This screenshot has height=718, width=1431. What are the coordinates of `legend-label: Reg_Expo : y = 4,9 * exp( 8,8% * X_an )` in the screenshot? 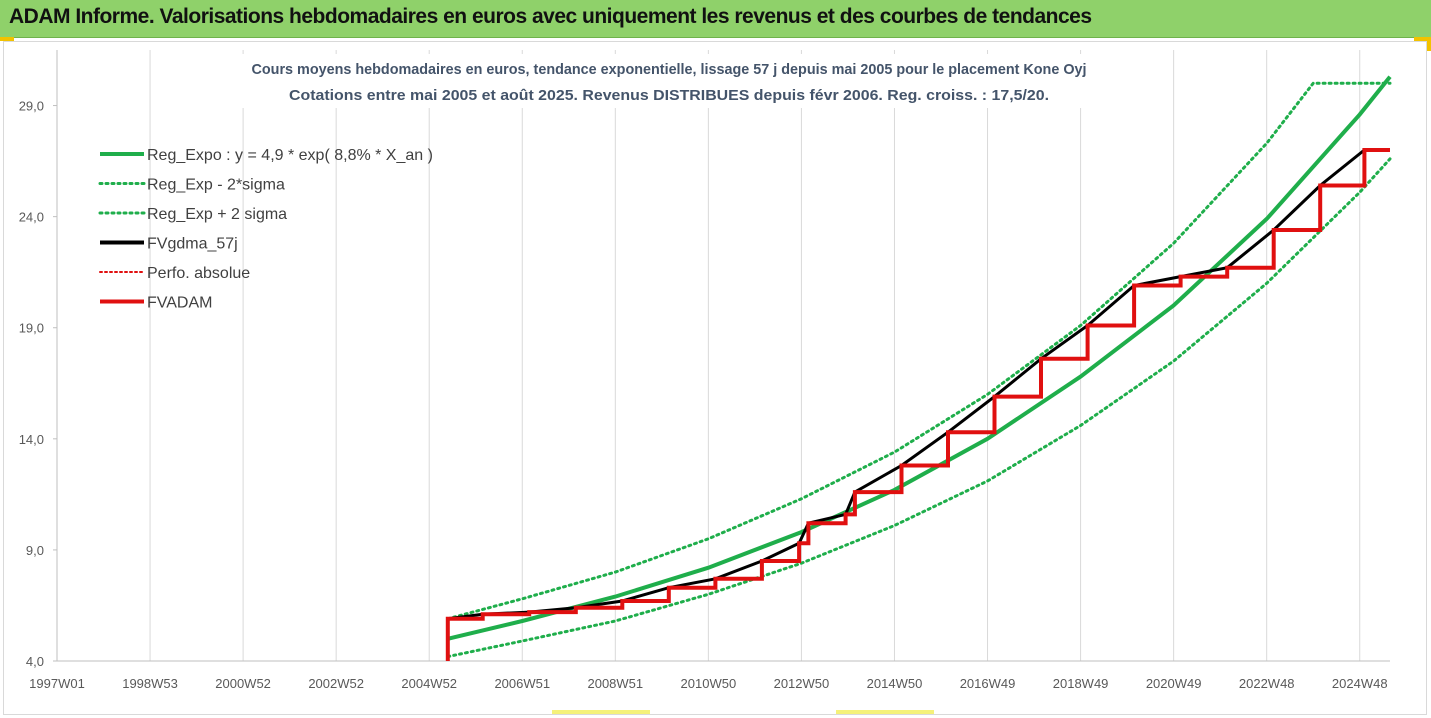 It's located at (290, 155).